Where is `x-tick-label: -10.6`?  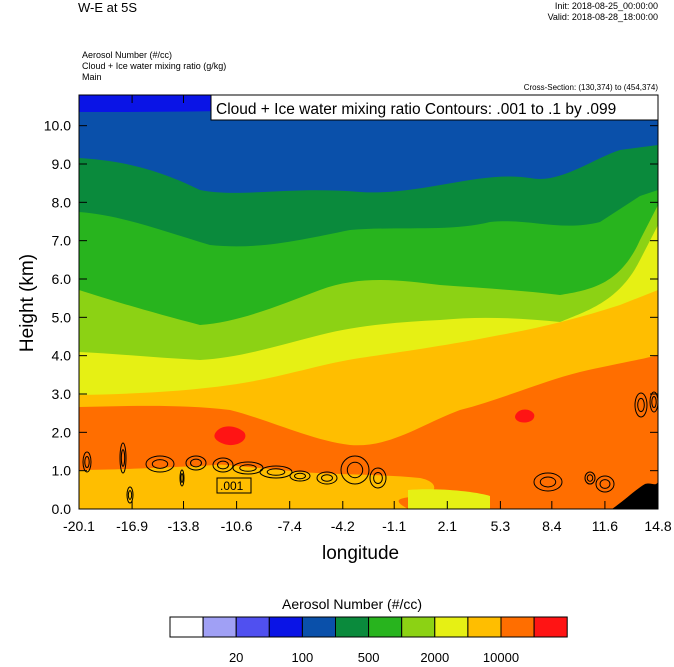 x-tick-label: -10.6 is located at coordinates (237, 526).